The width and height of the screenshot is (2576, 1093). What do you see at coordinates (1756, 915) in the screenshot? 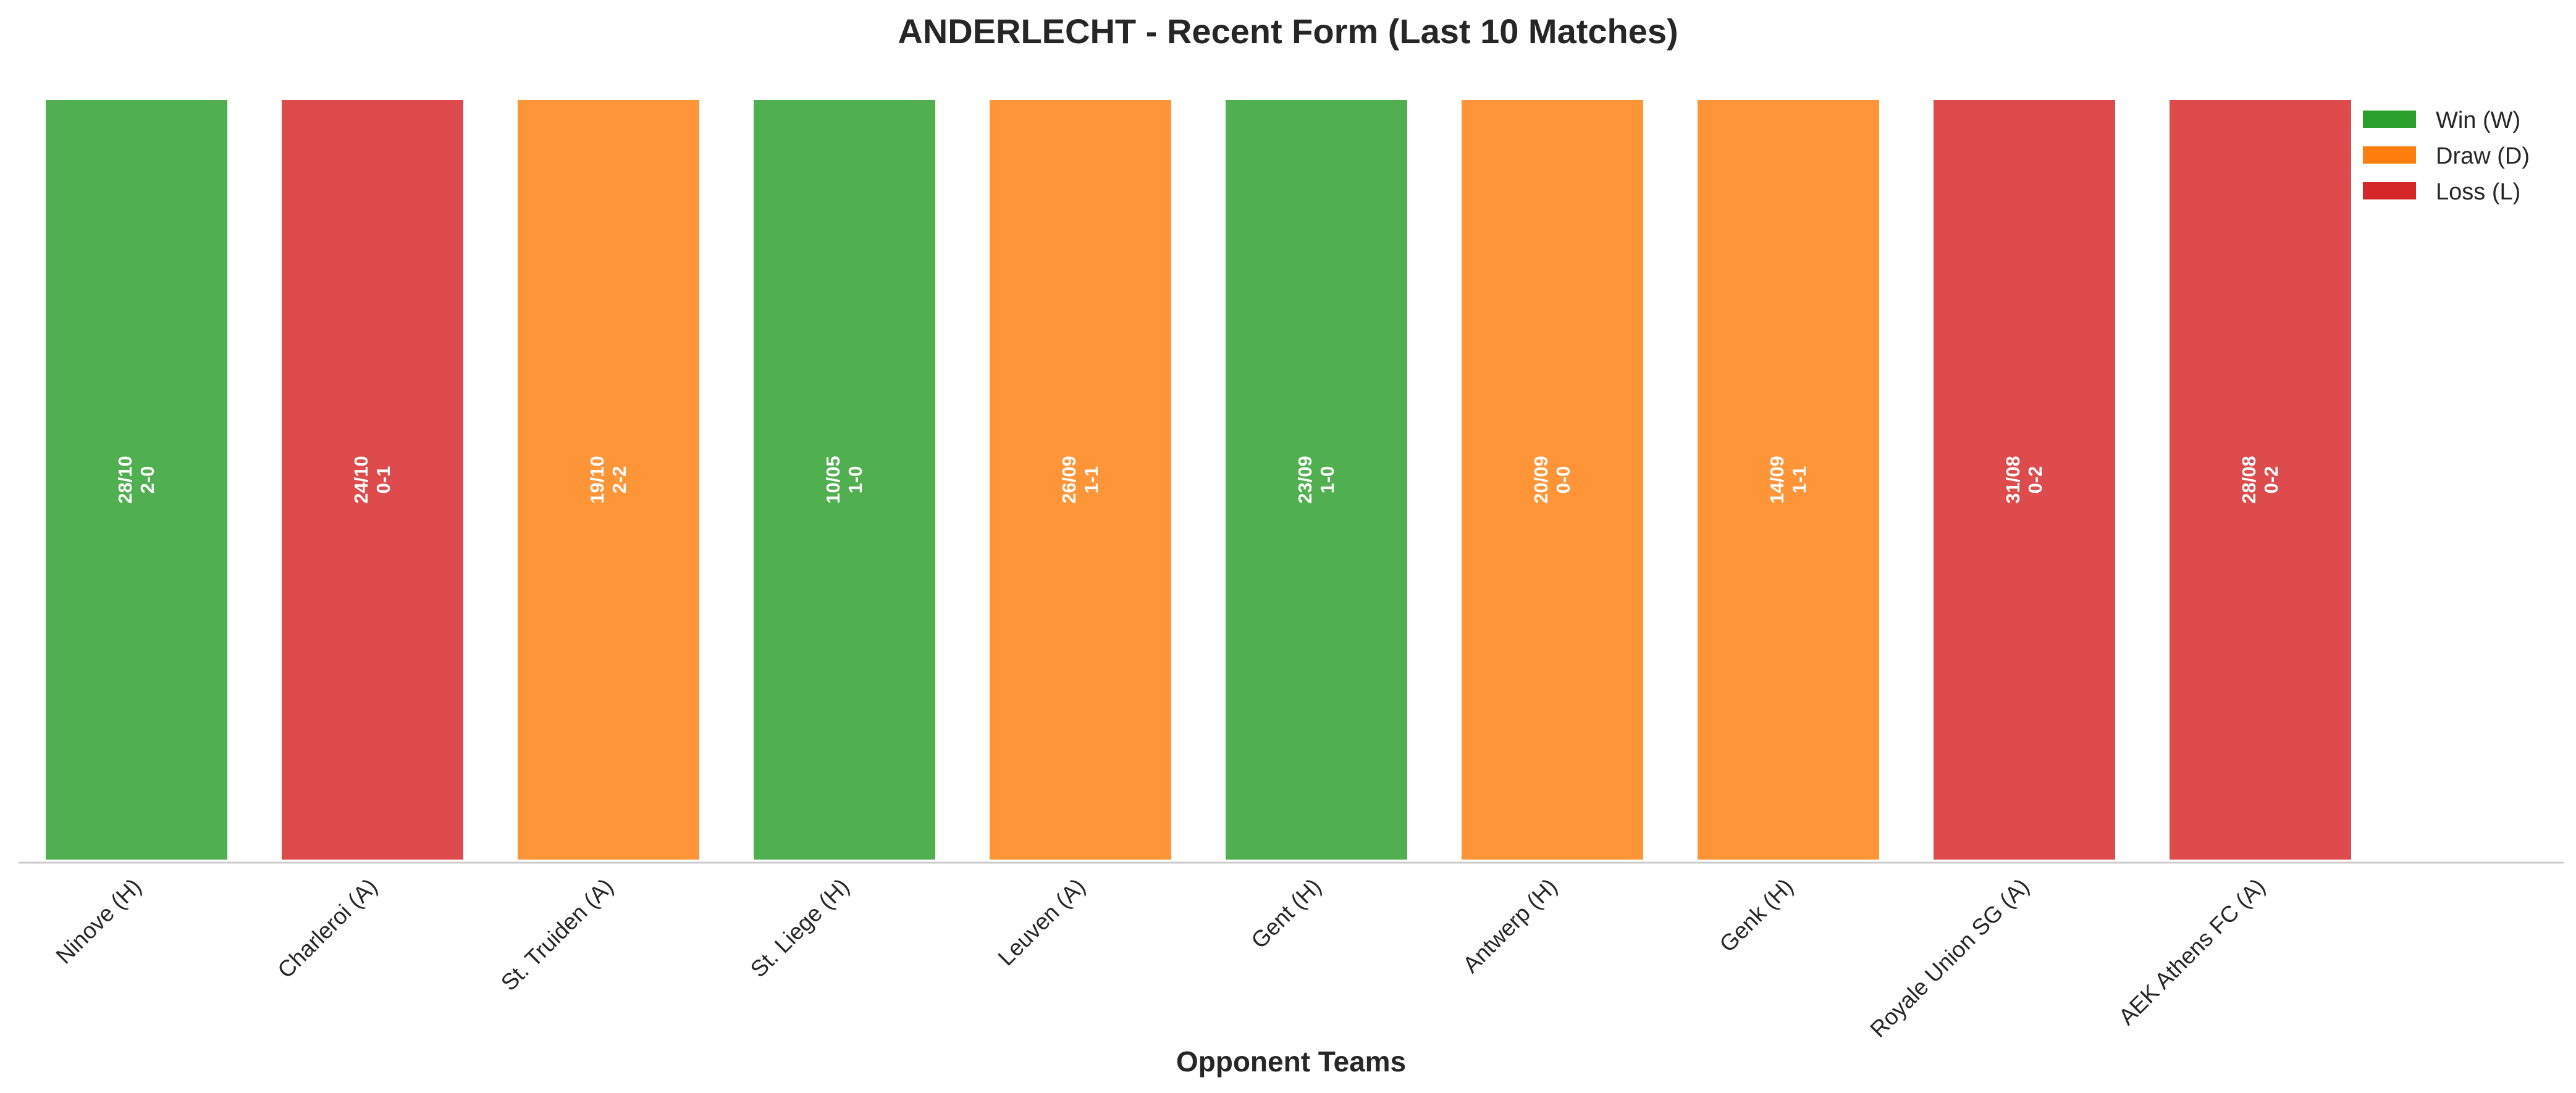
I see `x-tick-label-8: Genk (H)` at bounding box center [1756, 915].